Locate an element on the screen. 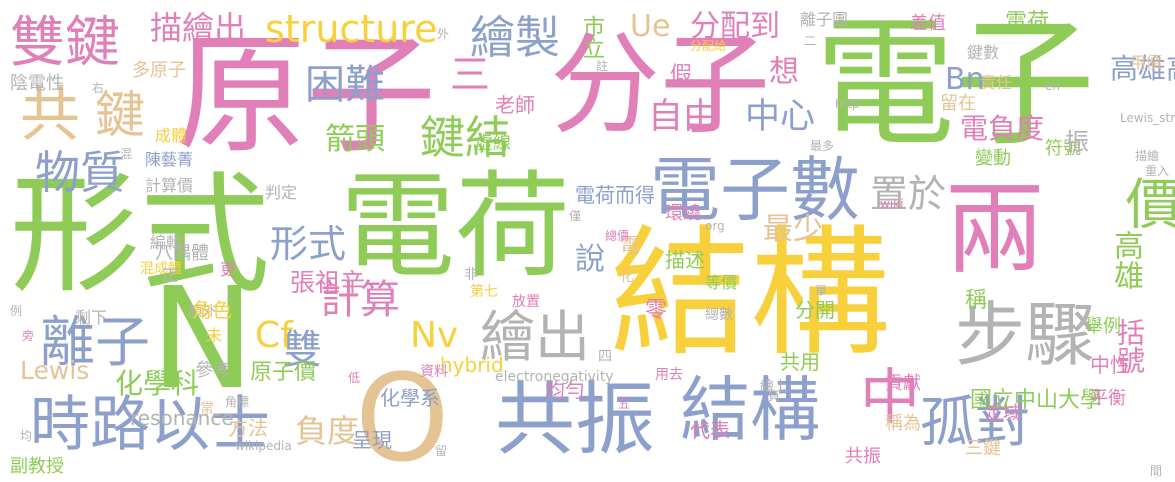  cloud-word: 留在 is located at coordinates (958, 103).